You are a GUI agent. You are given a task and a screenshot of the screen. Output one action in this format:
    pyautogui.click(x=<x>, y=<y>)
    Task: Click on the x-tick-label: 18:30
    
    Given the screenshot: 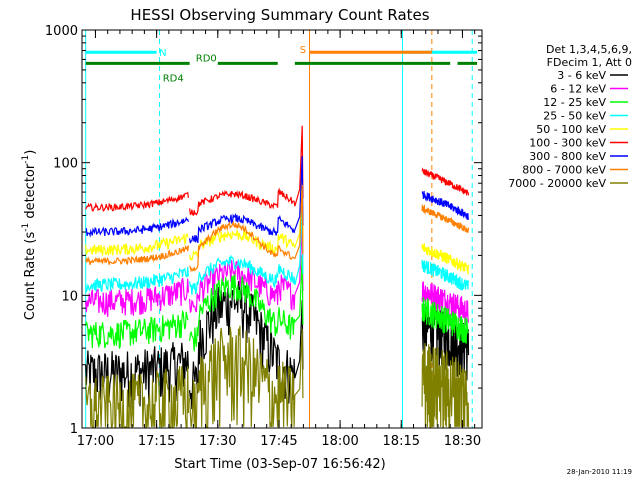 What is the action you would take?
    pyautogui.click(x=462, y=441)
    